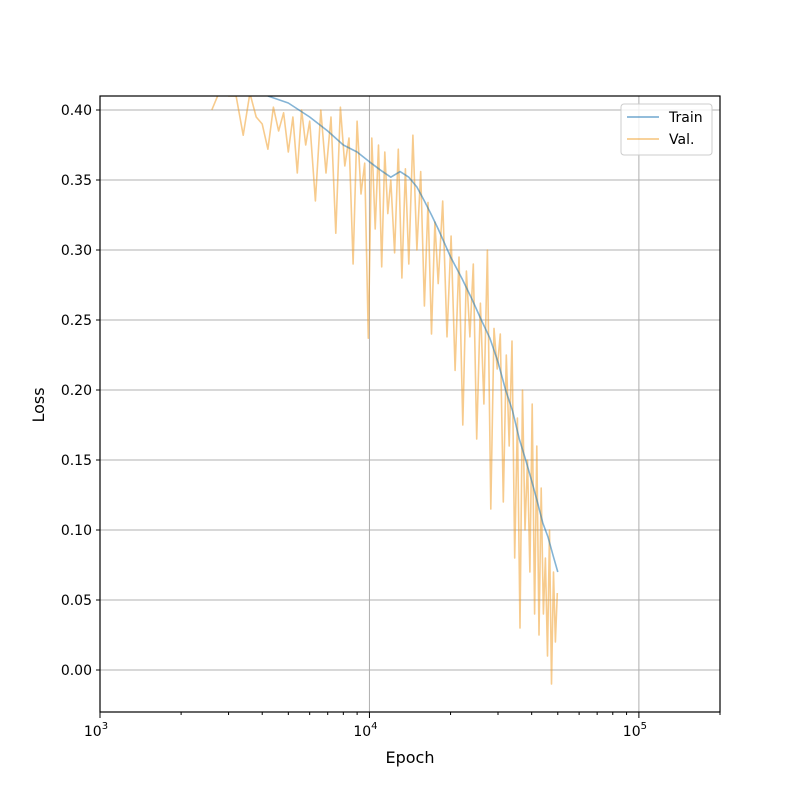  What do you see at coordinates (76, 531) in the screenshot?
I see `y-tick-label: 0.10` at bounding box center [76, 531].